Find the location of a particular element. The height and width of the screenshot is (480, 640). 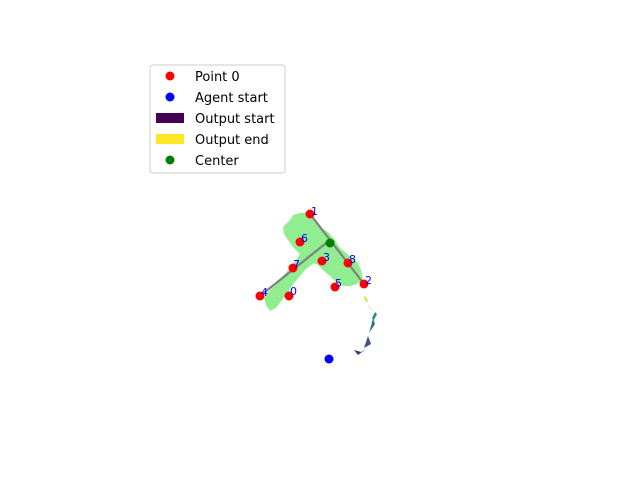

point-label-8: 8 is located at coordinates (352, 259).